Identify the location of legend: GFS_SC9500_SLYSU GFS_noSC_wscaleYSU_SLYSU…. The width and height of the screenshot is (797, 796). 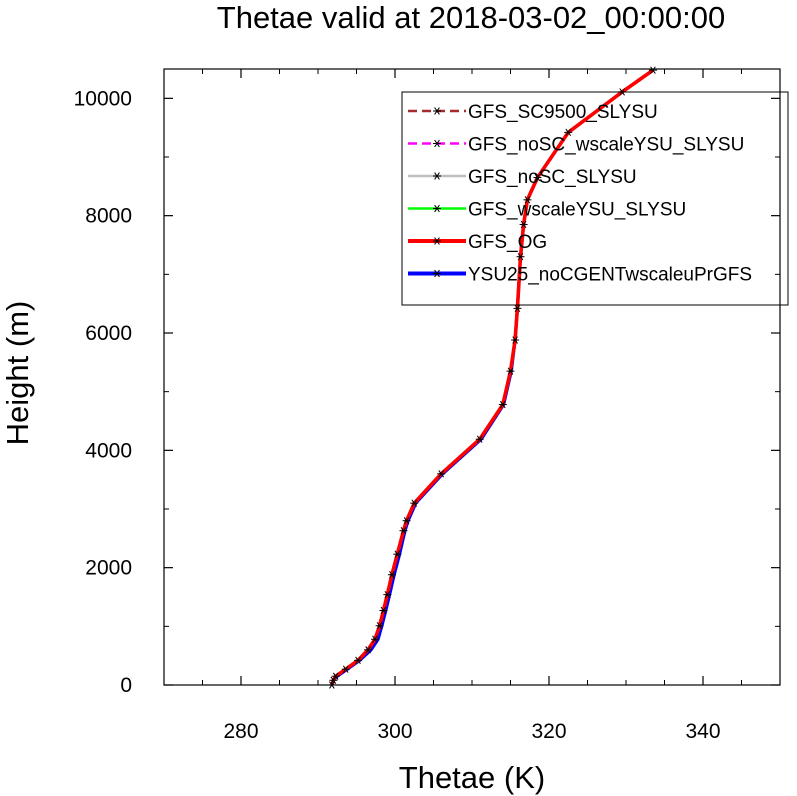
(595, 198).